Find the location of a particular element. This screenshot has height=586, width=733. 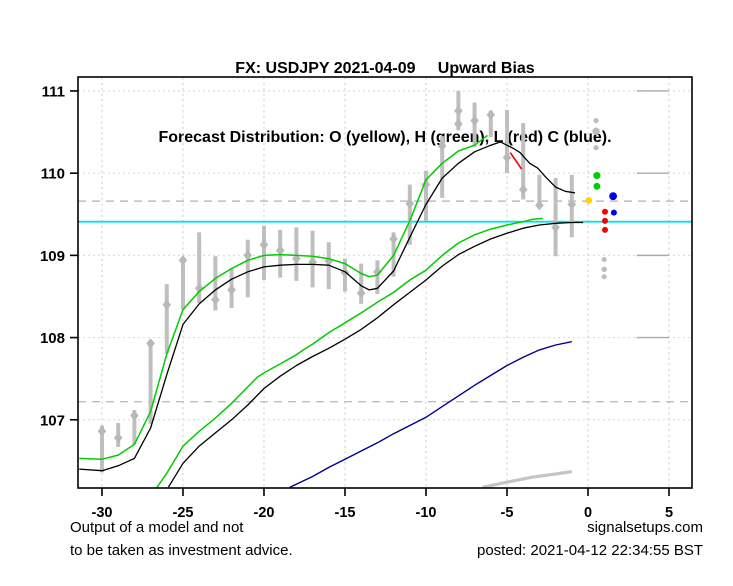

y-tick-label: 107 is located at coordinates (52, 420).